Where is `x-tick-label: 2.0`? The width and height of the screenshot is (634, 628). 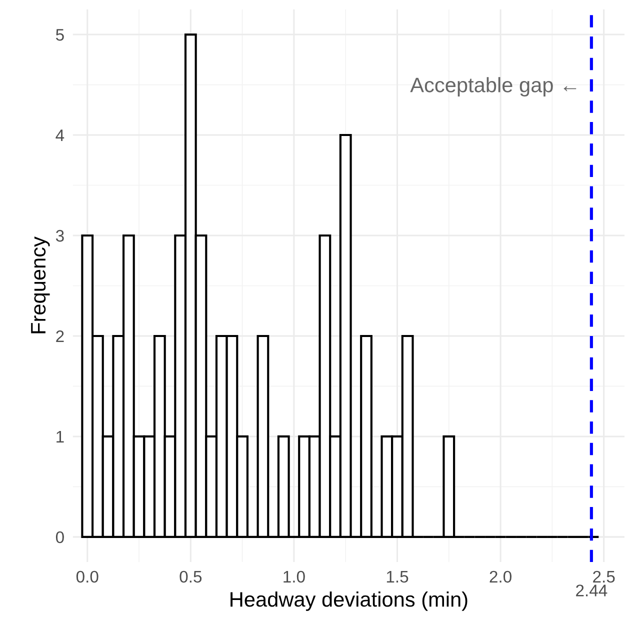 x-tick-label: 2.0 is located at coordinates (501, 576).